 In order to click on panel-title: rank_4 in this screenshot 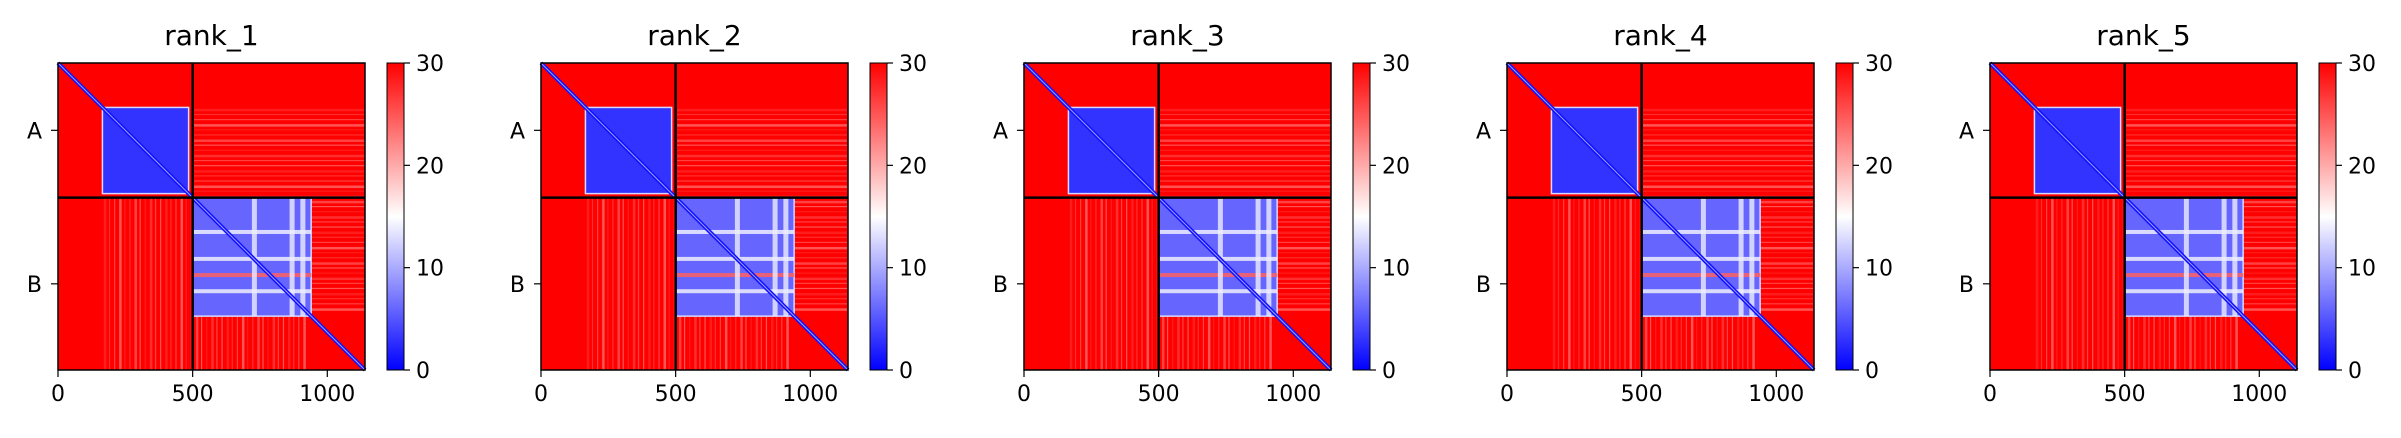, I will do `click(1660, 35)`.